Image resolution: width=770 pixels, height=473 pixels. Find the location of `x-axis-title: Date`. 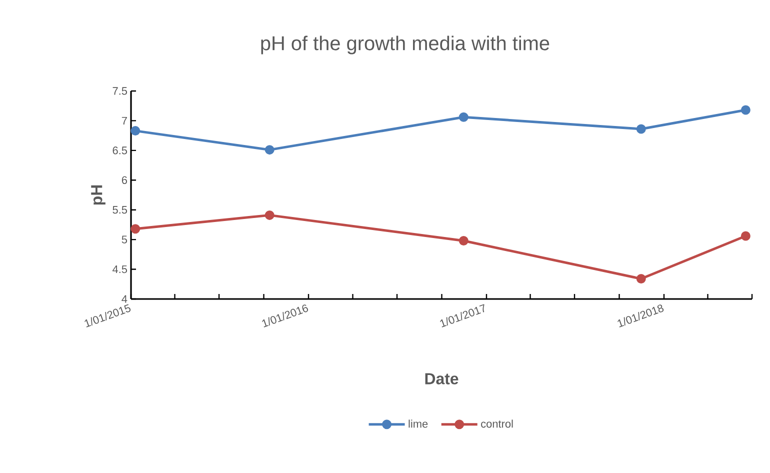

x-axis-title: Date is located at coordinates (441, 378).